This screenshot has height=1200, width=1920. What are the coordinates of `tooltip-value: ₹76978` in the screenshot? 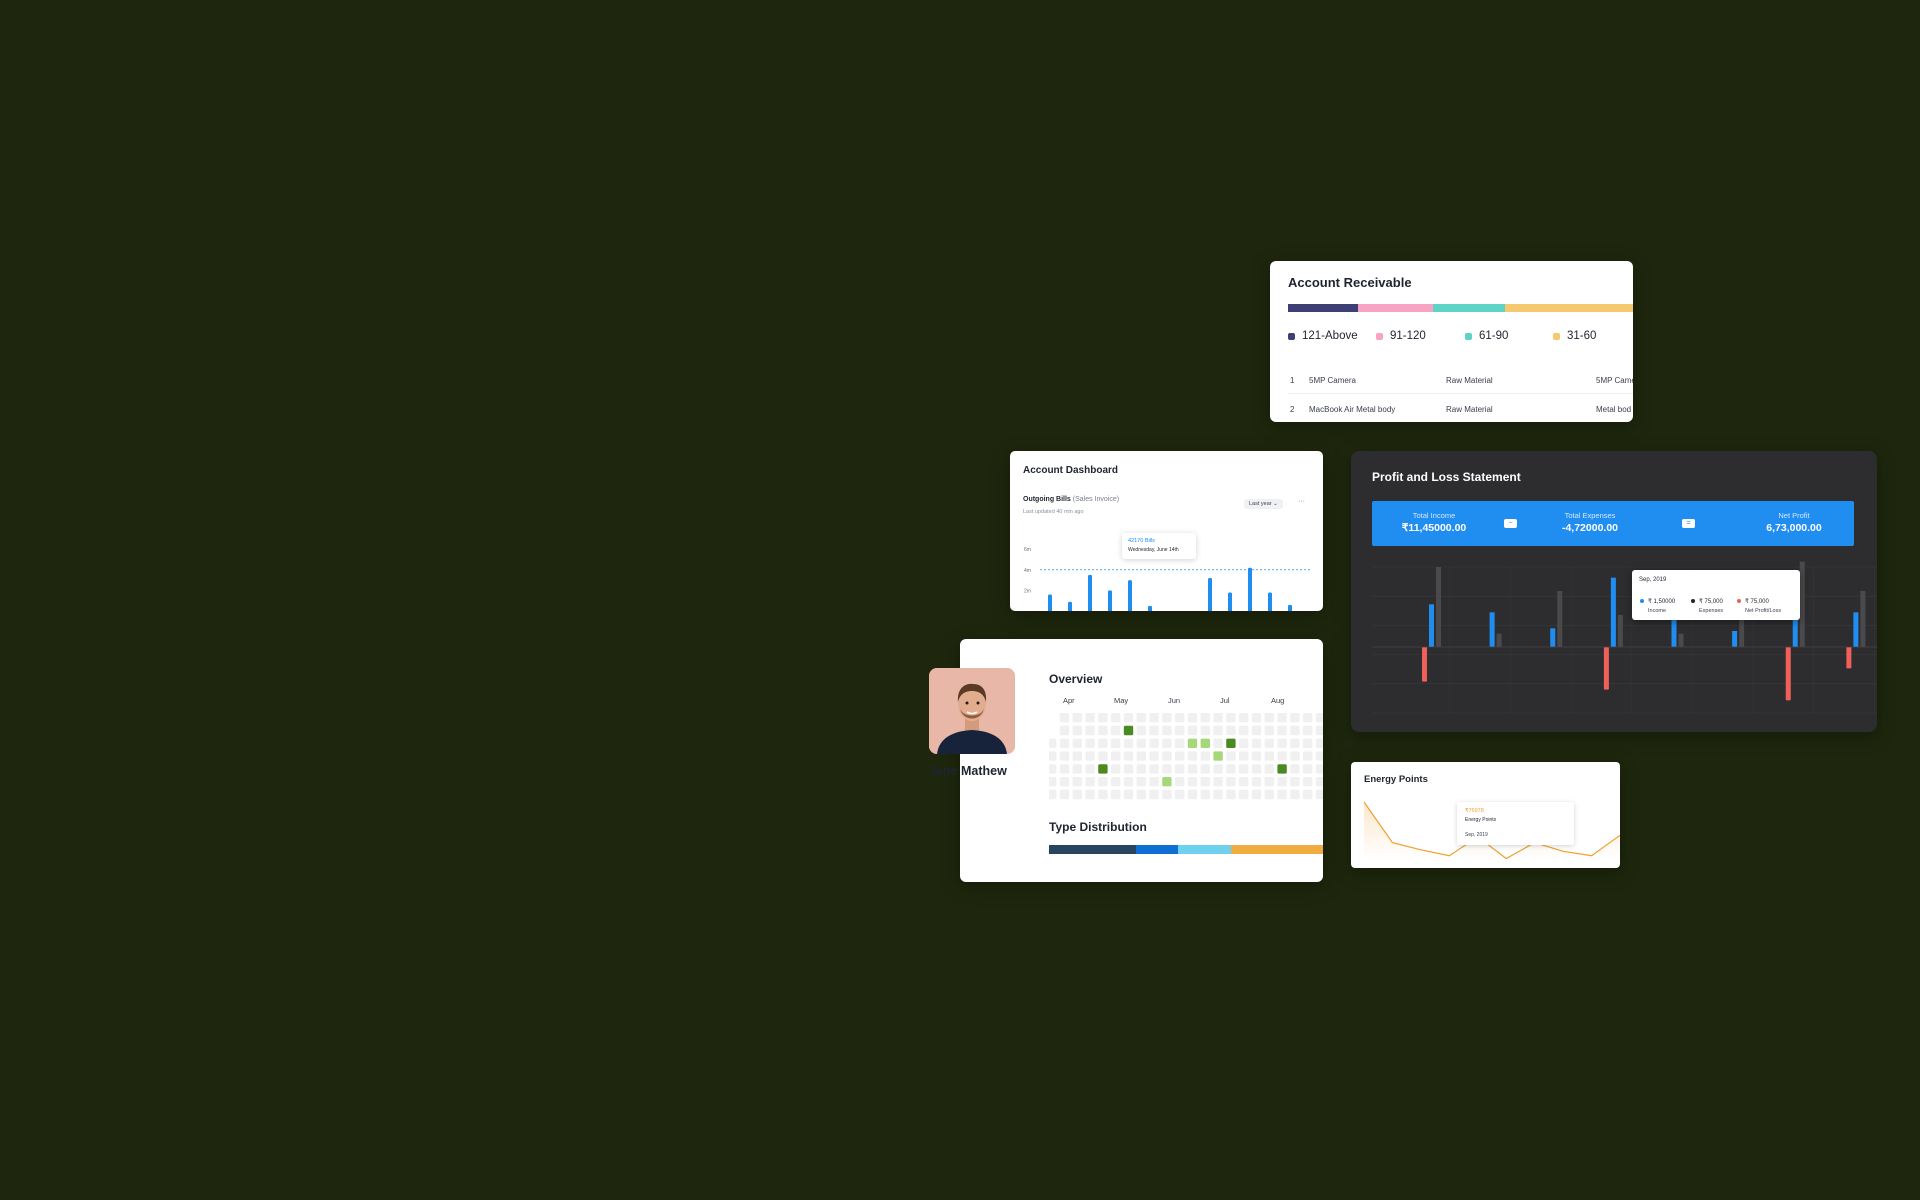 It's located at (1474, 811).